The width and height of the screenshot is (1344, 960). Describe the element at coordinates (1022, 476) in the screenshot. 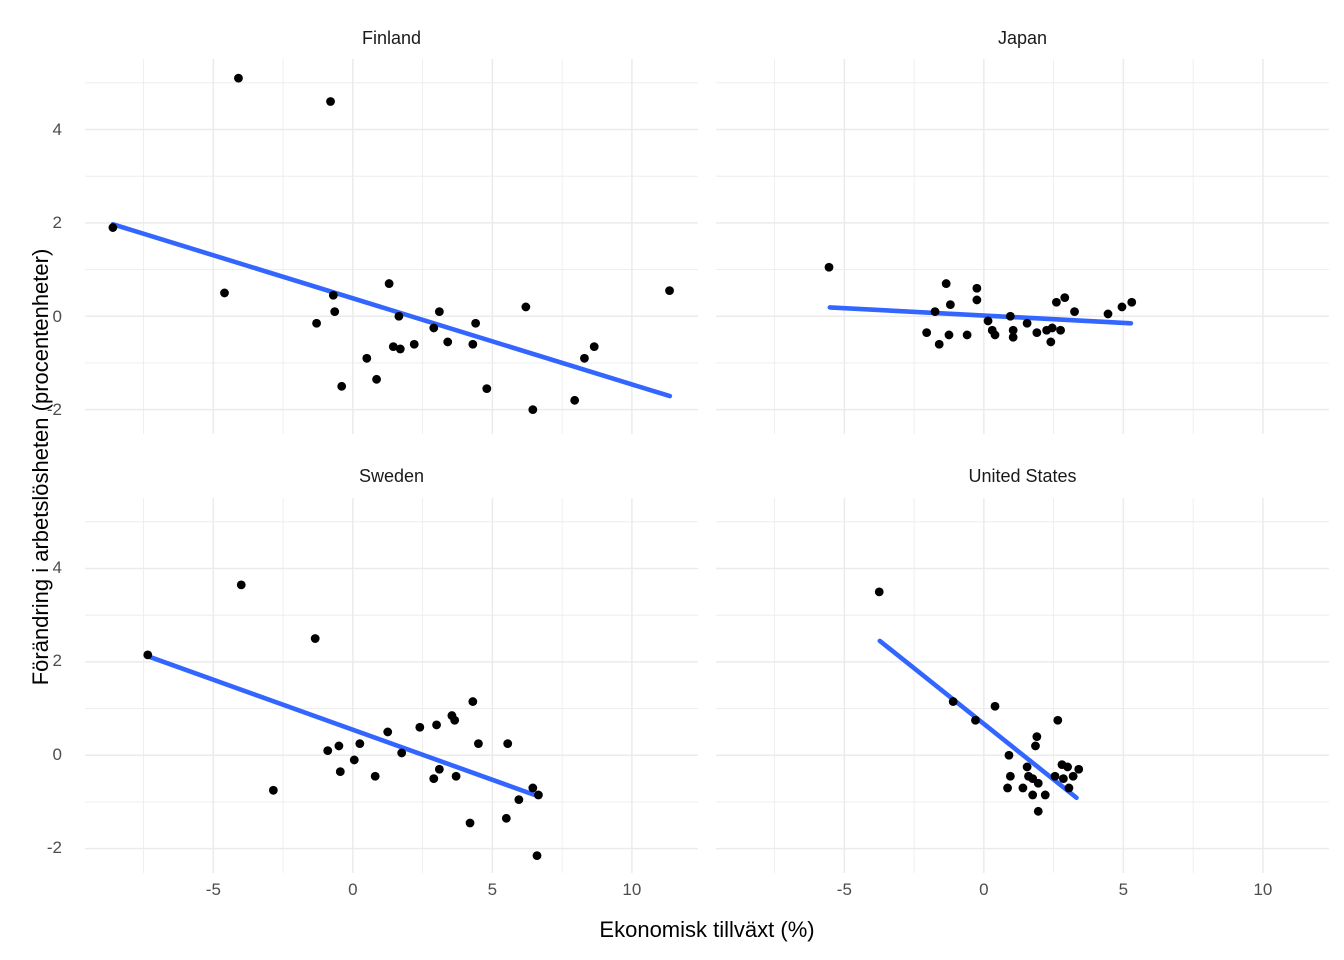

I see `facet-title-united-states: United States` at that location.